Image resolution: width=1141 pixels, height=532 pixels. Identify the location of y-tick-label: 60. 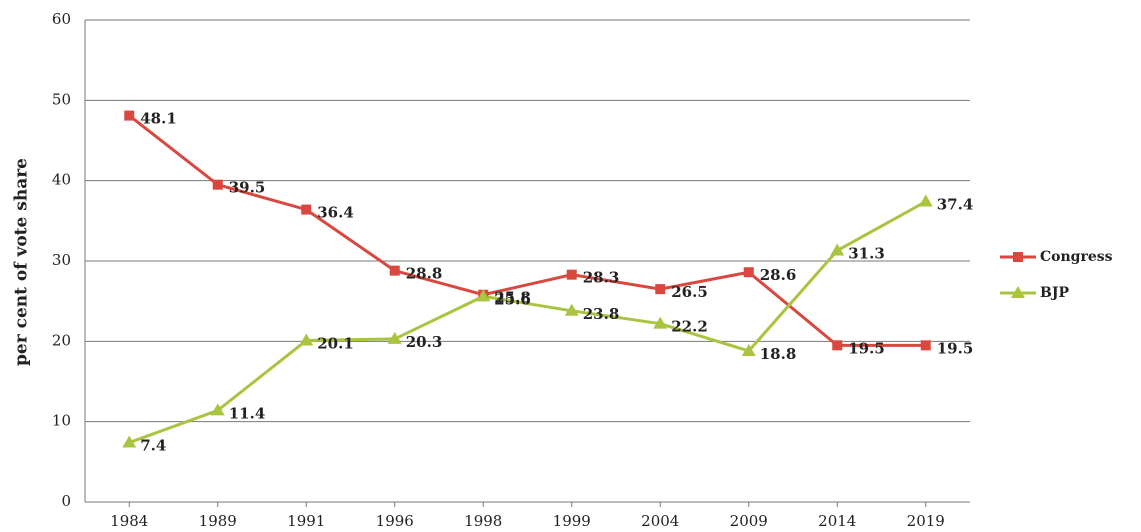
(61, 19).